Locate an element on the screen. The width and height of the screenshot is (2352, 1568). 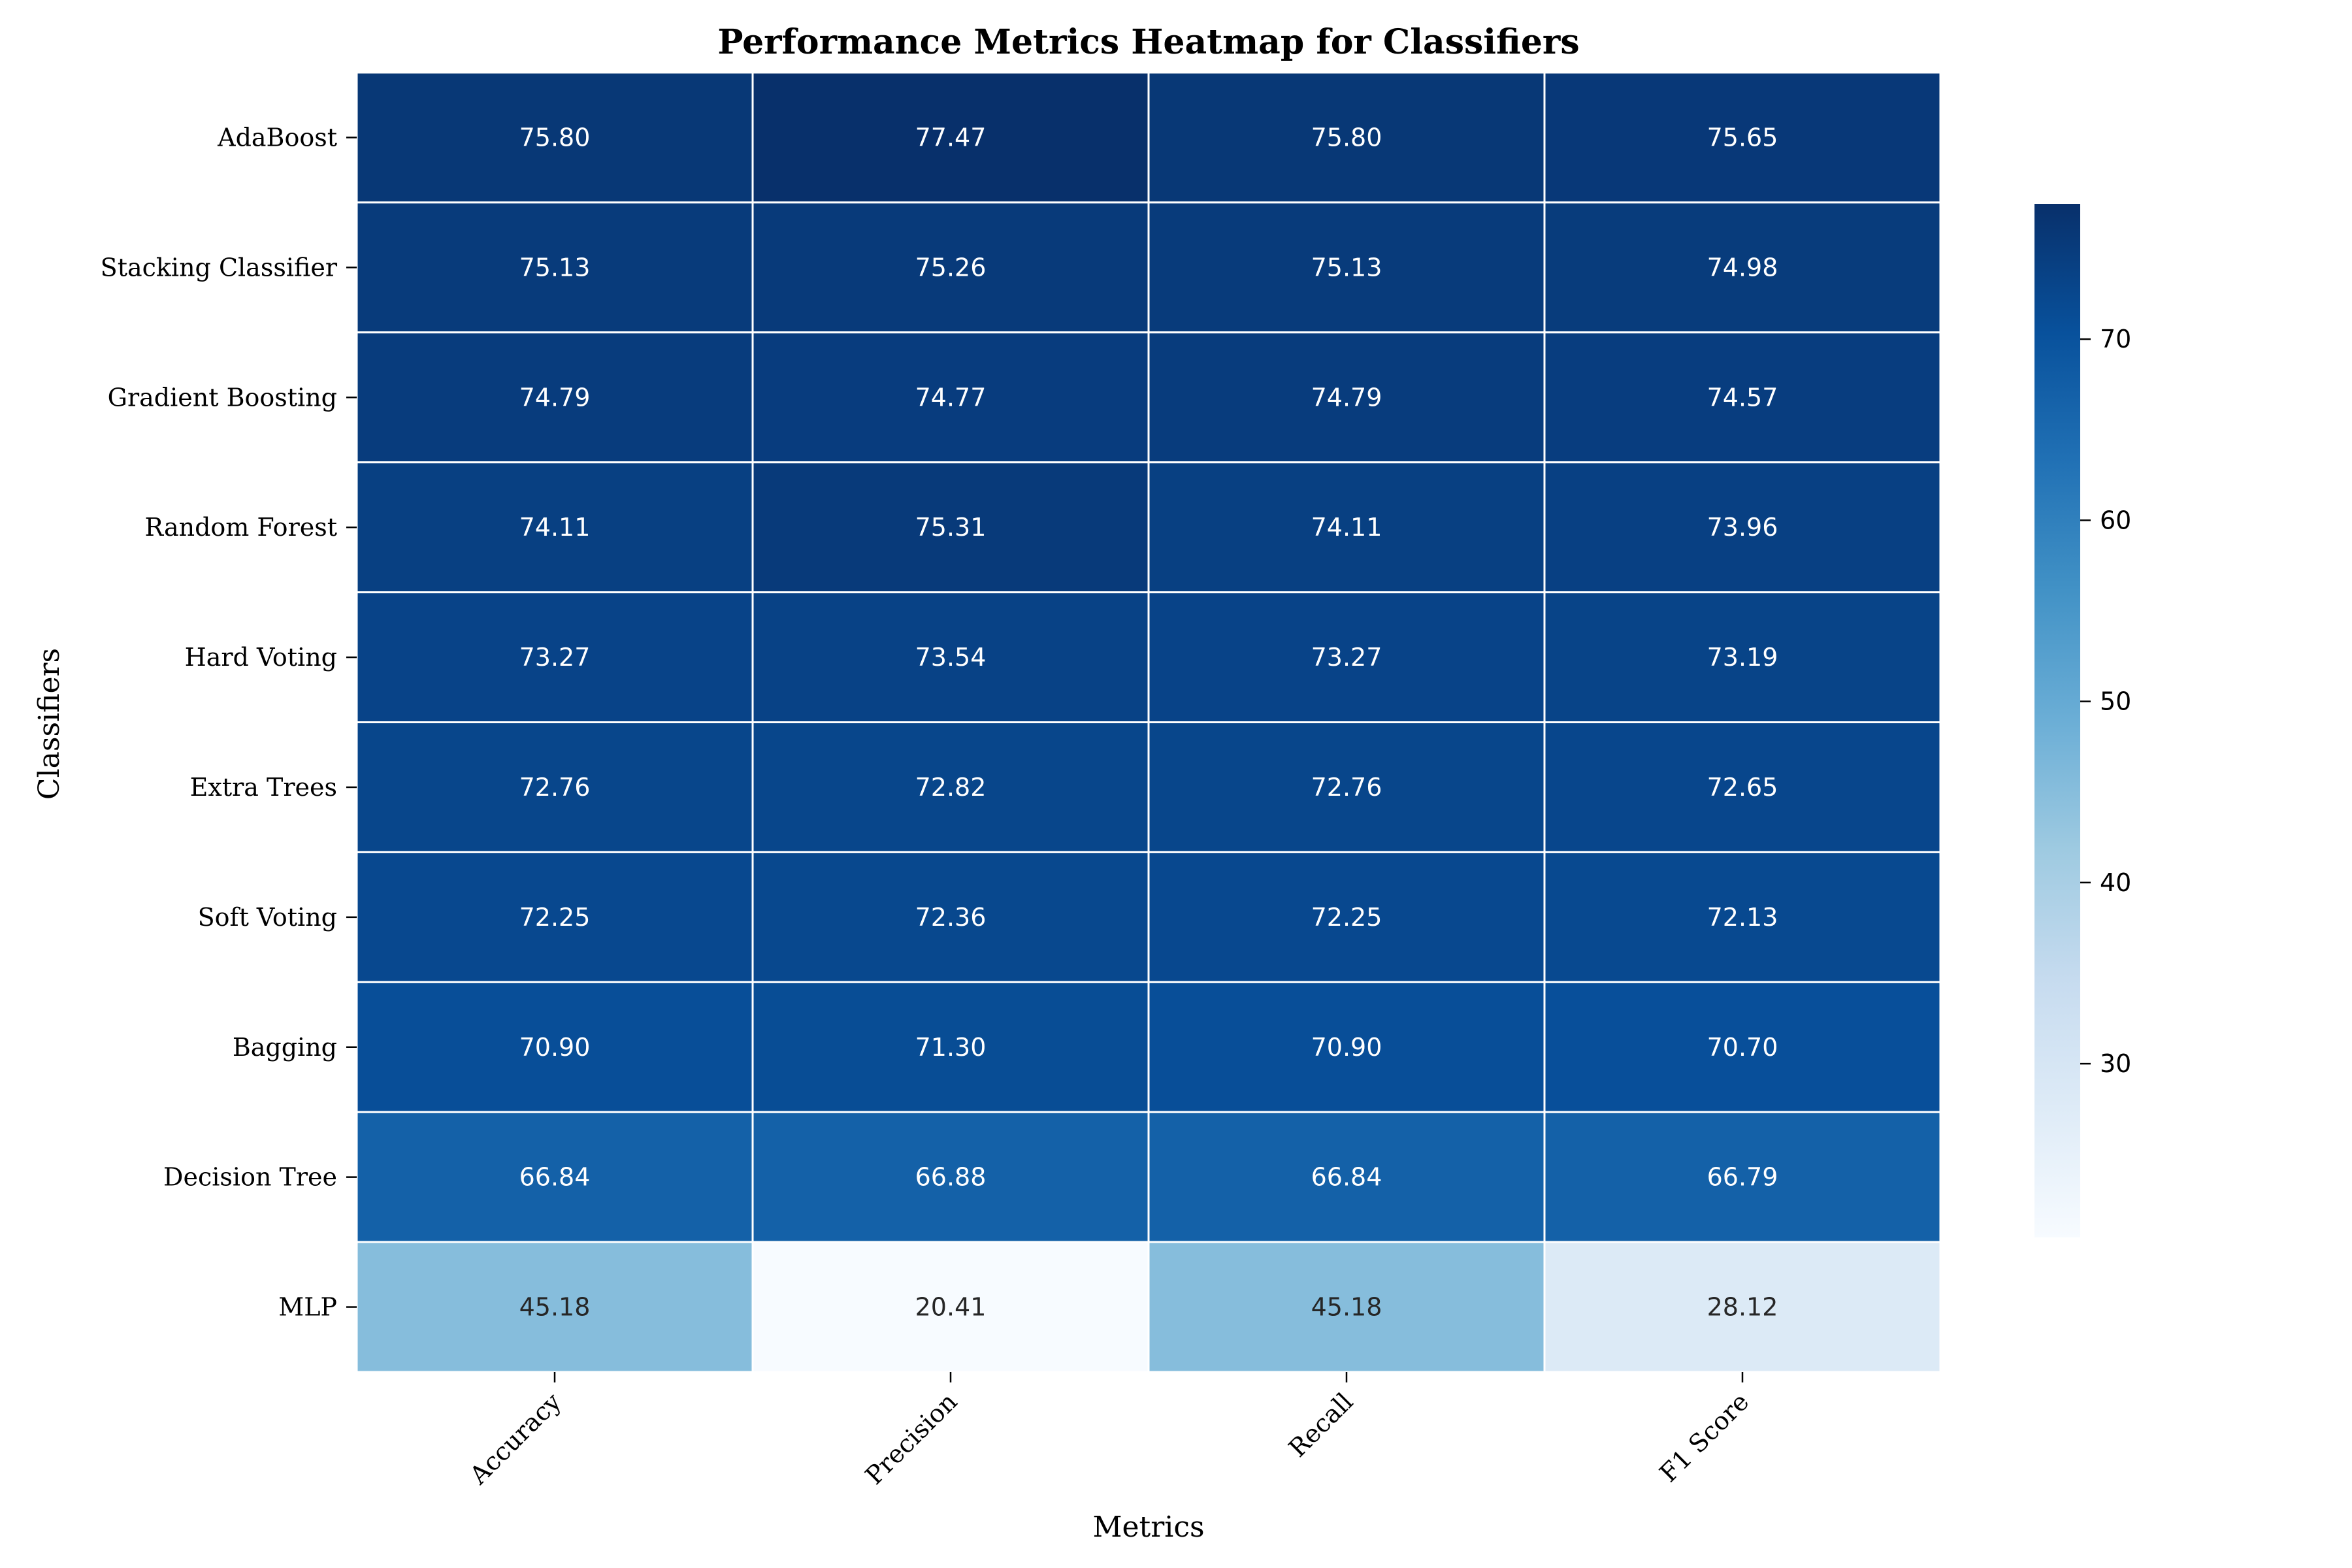
x-tick-labels: Accuracy Precision Recall F1 Score is located at coordinates (1109, 1431).